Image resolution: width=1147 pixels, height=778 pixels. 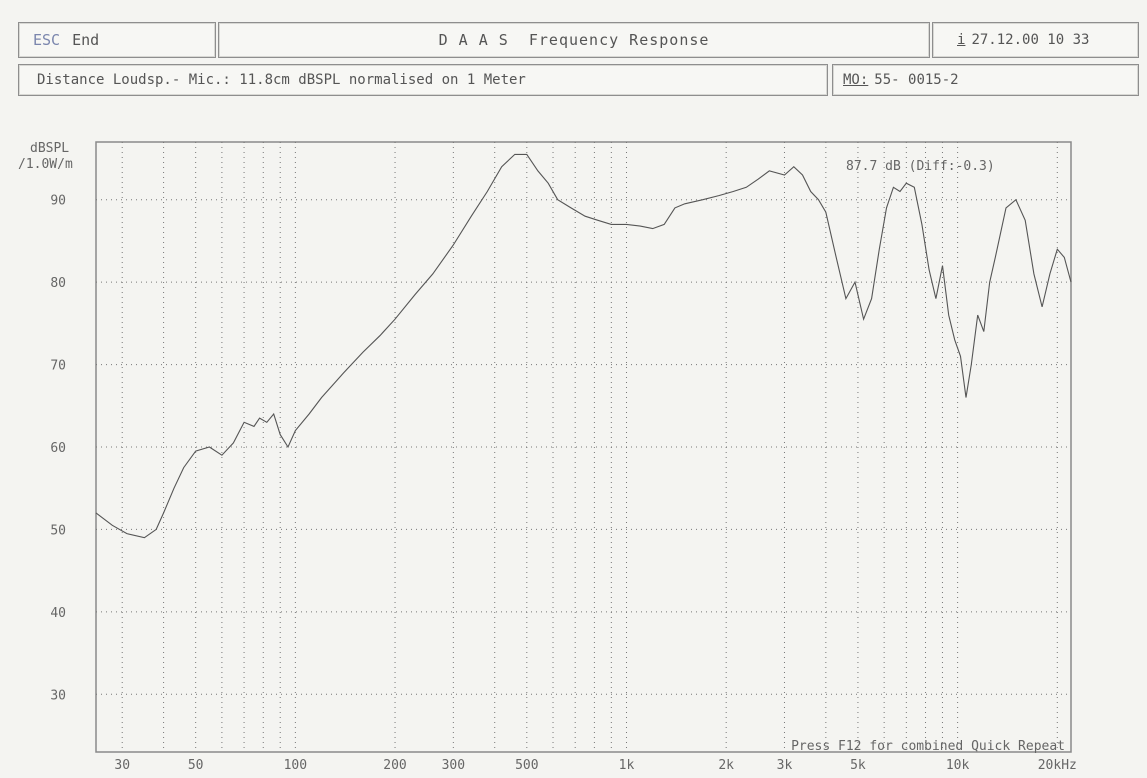 What do you see at coordinates (58, 283) in the screenshot?
I see `y-tick-label: 80` at bounding box center [58, 283].